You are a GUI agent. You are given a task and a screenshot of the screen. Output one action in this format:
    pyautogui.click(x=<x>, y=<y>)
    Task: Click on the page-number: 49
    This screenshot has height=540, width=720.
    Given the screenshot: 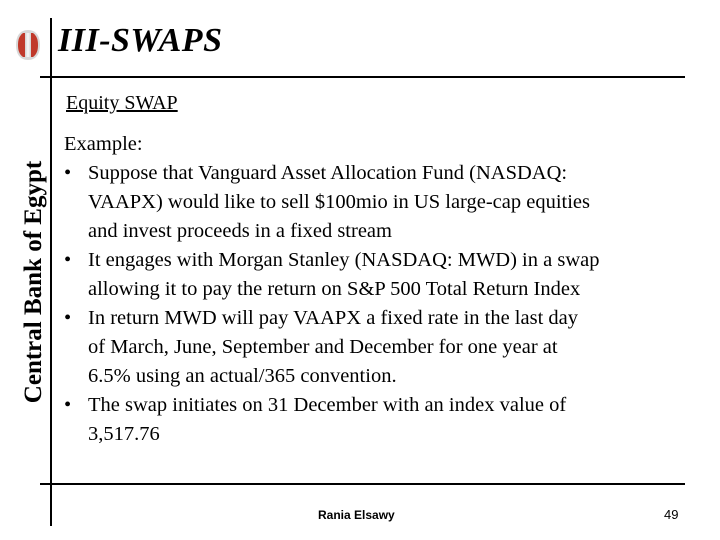 What is the action you would take?
    pyautogui.click(x=671, y=514)
    